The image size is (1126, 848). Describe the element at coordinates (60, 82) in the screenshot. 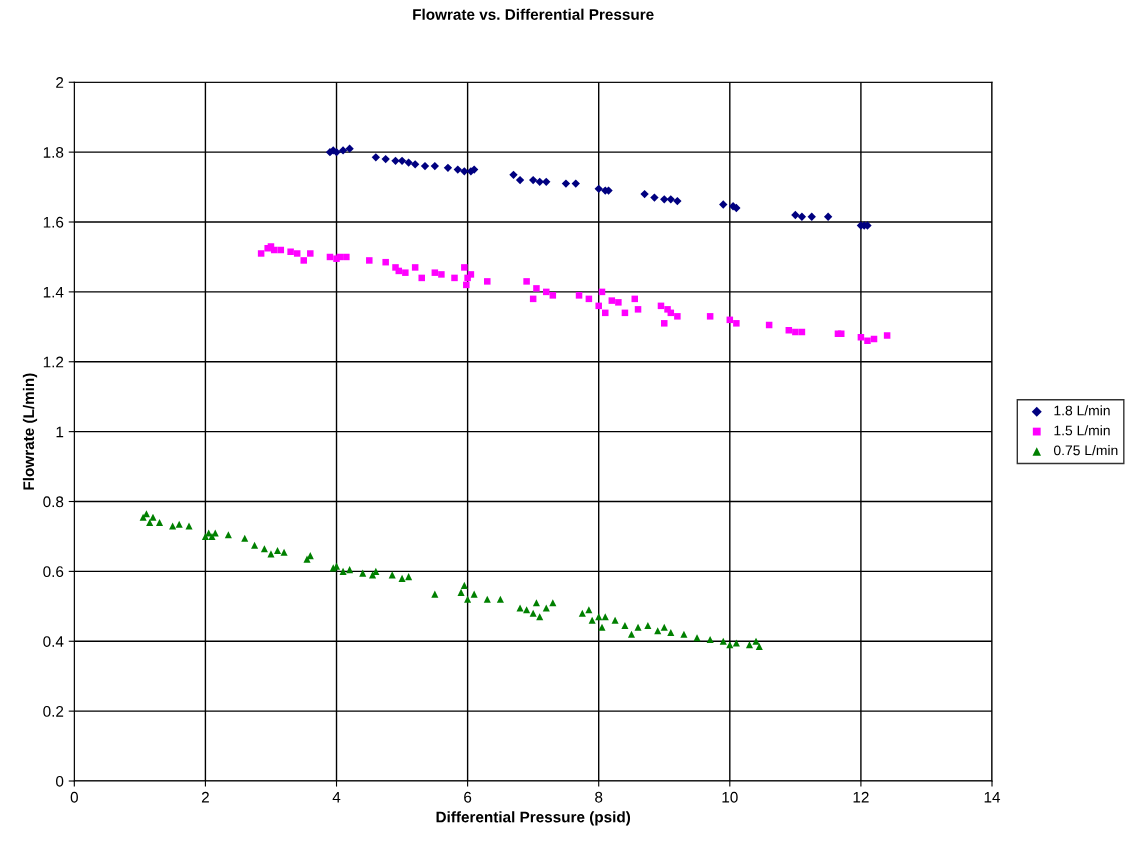

I see `y-tick-label: 2` at that location.